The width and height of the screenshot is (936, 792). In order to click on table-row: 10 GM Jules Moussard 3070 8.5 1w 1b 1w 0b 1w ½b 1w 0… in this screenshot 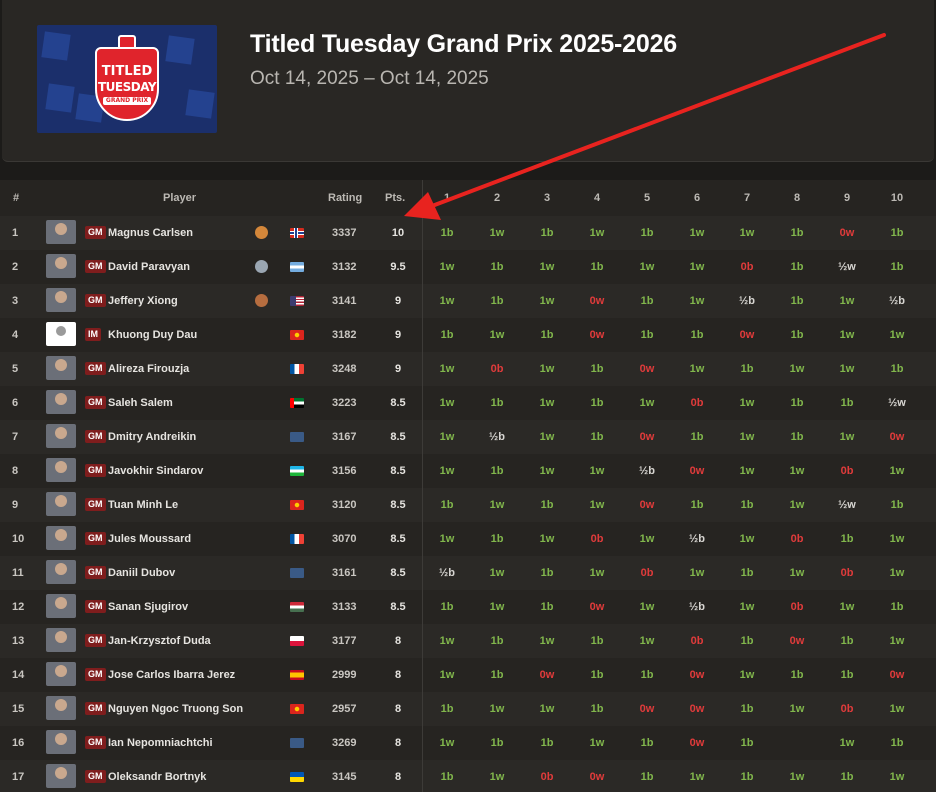, I will do `click(468, 539)`.